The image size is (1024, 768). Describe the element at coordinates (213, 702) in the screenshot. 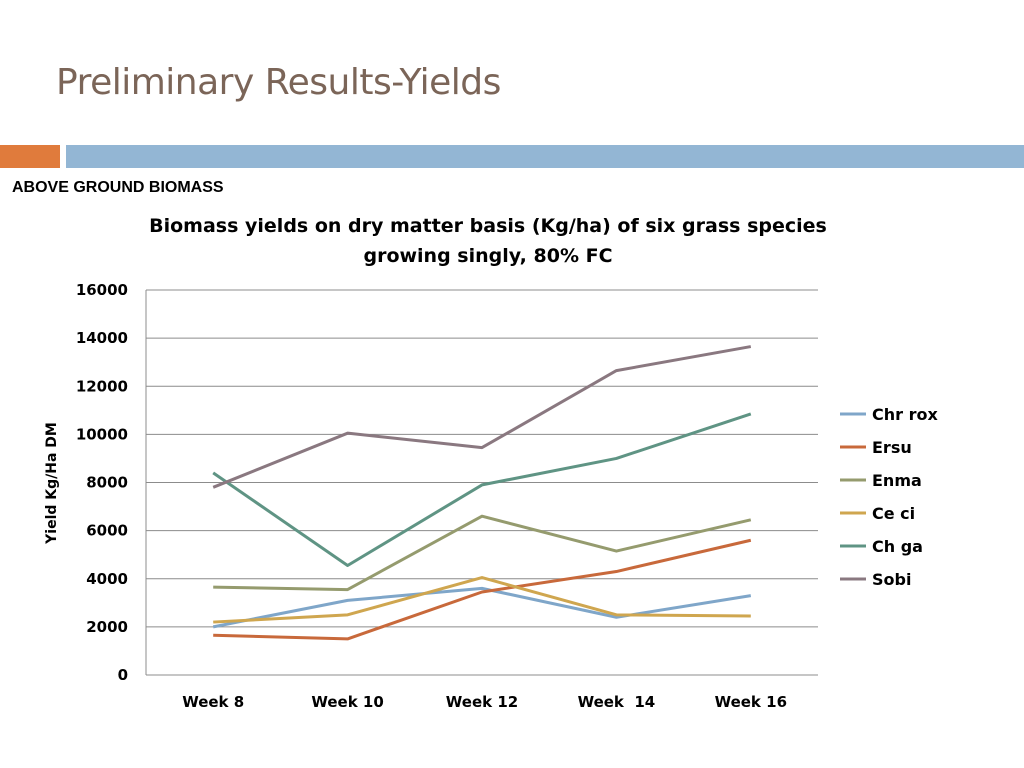

I see `x-tick-label: Week 8` at that location.